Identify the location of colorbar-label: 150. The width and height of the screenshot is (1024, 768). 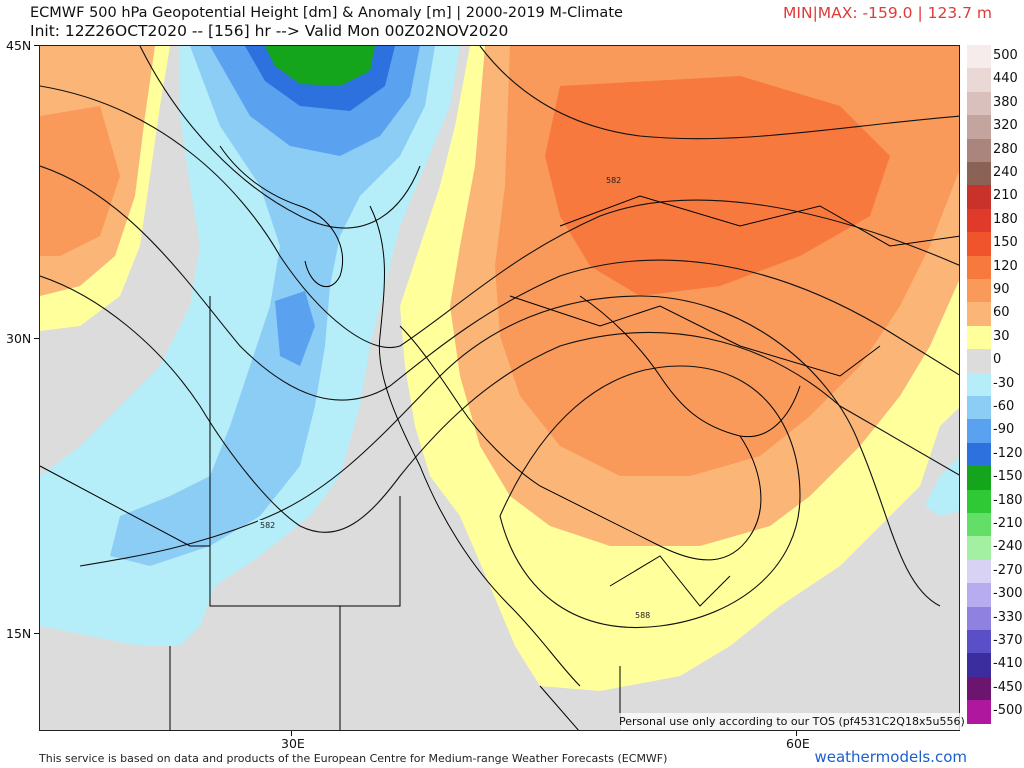
(1005, 243).